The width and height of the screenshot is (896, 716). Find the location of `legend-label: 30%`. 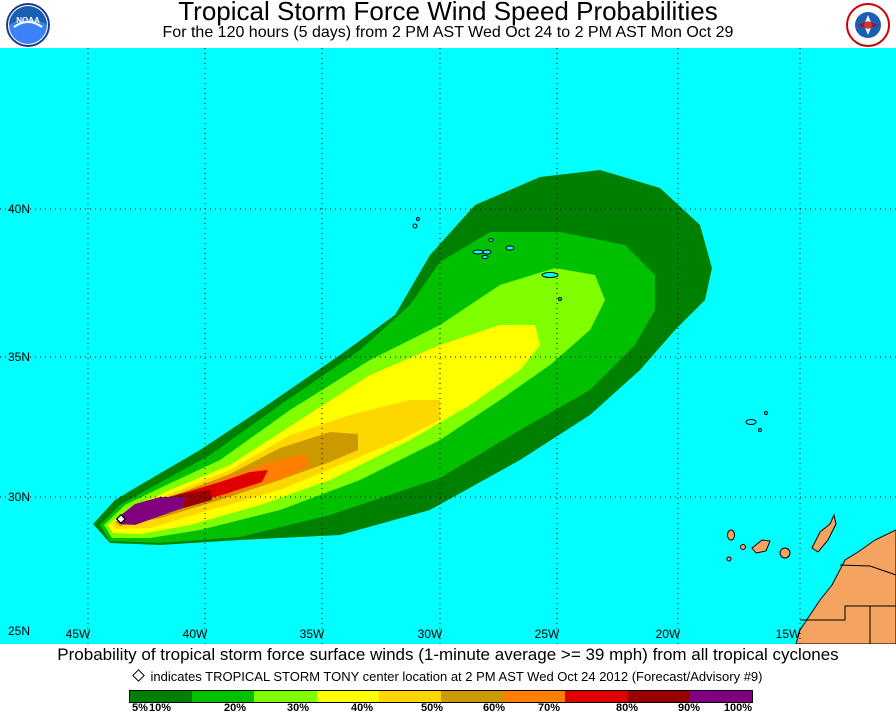

legend-label: 30% is located at coordinates (298, 708).